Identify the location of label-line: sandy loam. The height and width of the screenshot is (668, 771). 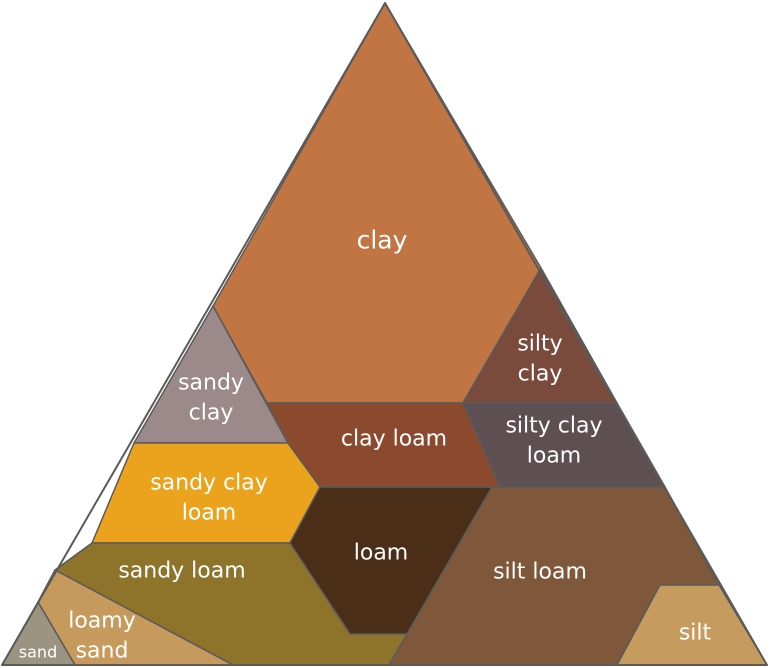
(181, 571).